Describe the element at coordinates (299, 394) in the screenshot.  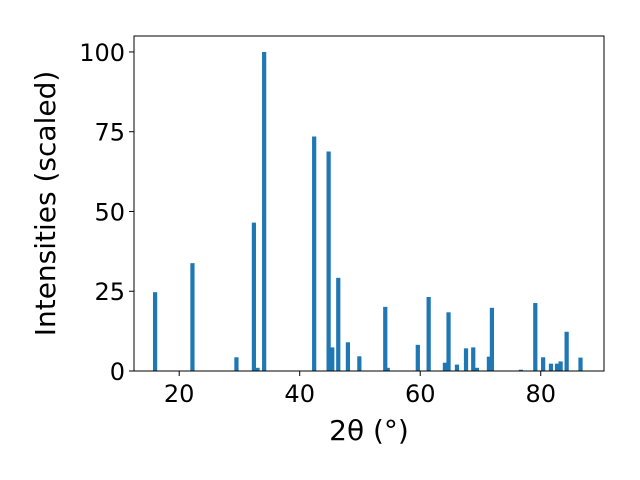
I see `x-tick-label: 40` at that location.